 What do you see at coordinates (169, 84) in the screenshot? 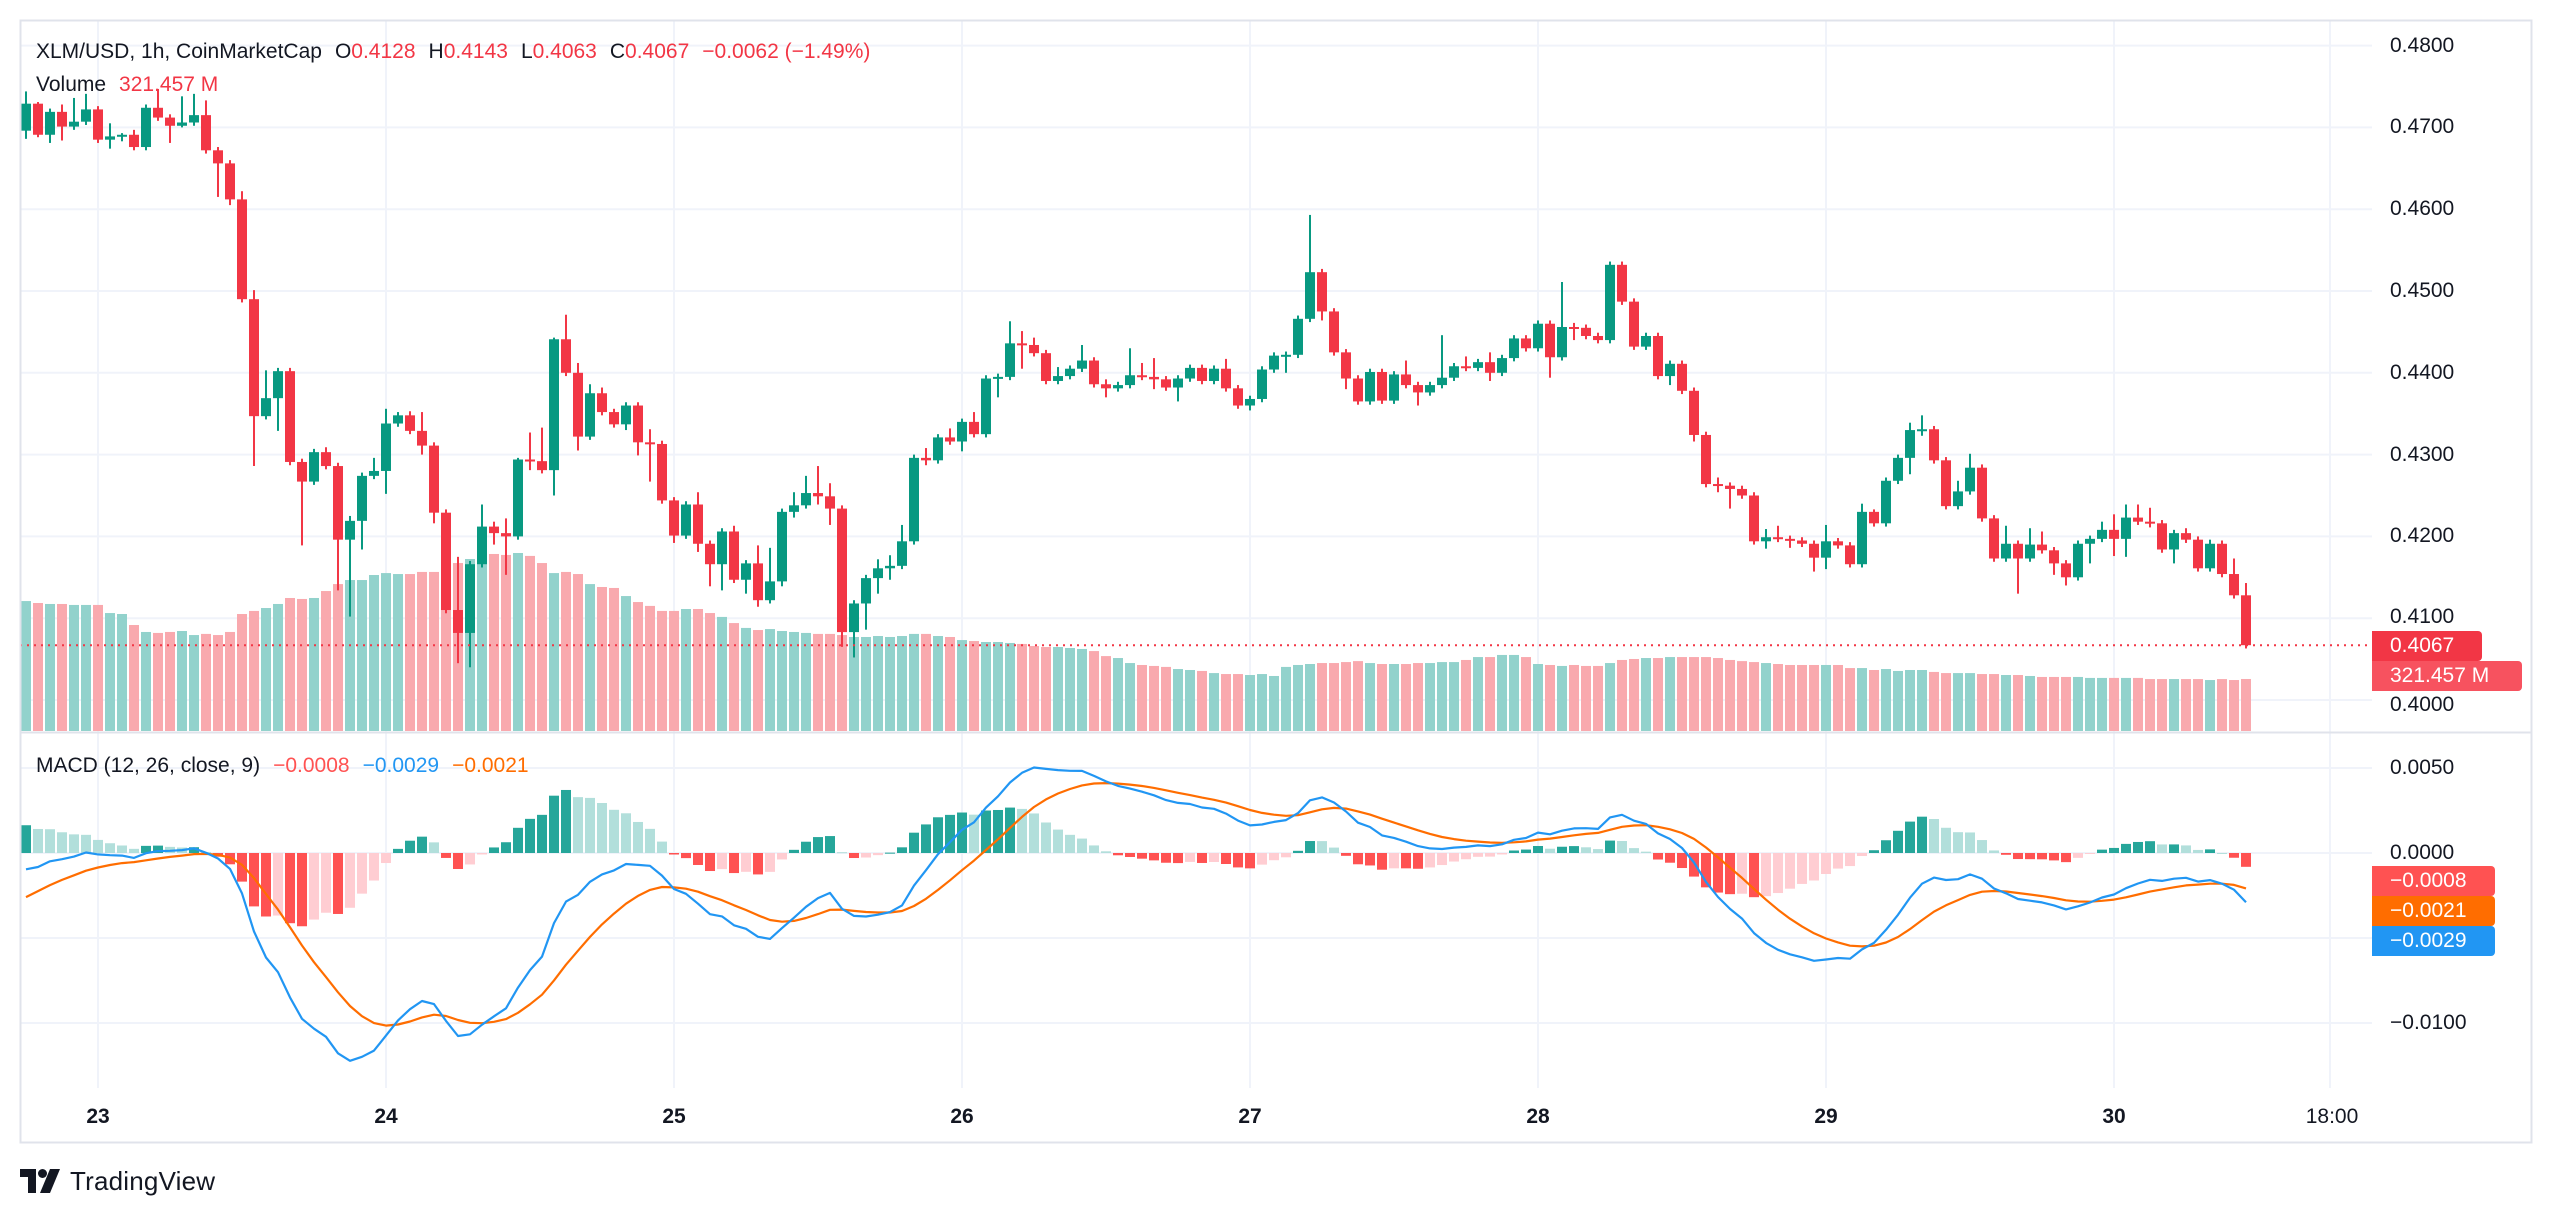
I see `volume-value: 321.457 M` at bounding box center [169, 84].